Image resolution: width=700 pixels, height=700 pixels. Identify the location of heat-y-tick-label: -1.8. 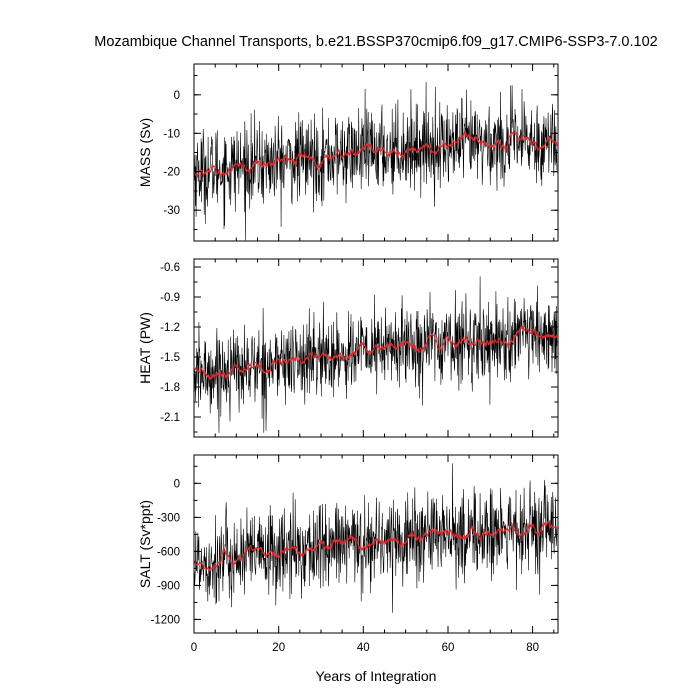
(170, 388).